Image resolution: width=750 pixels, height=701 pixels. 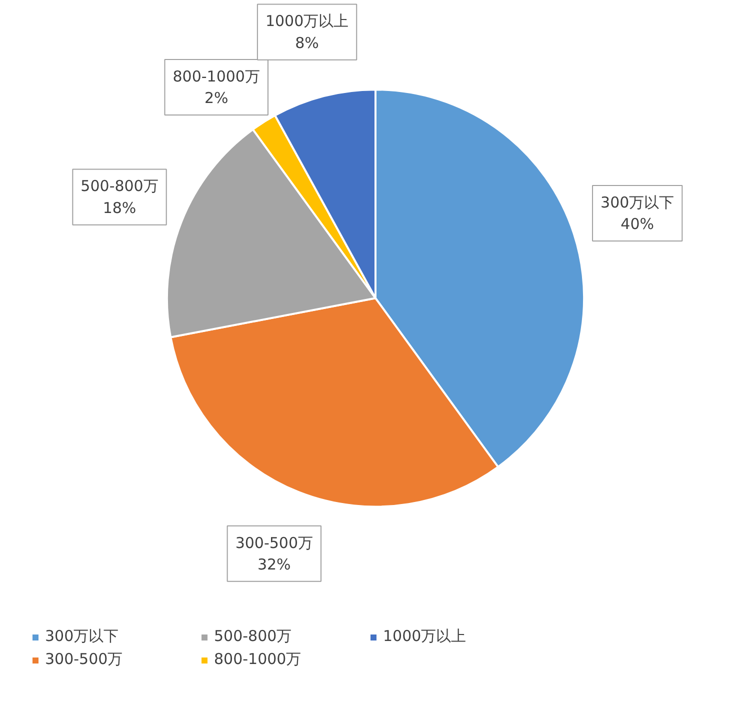 What do you see at coordinates (637, 224) in the screenshot?
I see `data-label: 40%` at bounding box center [637, 224].